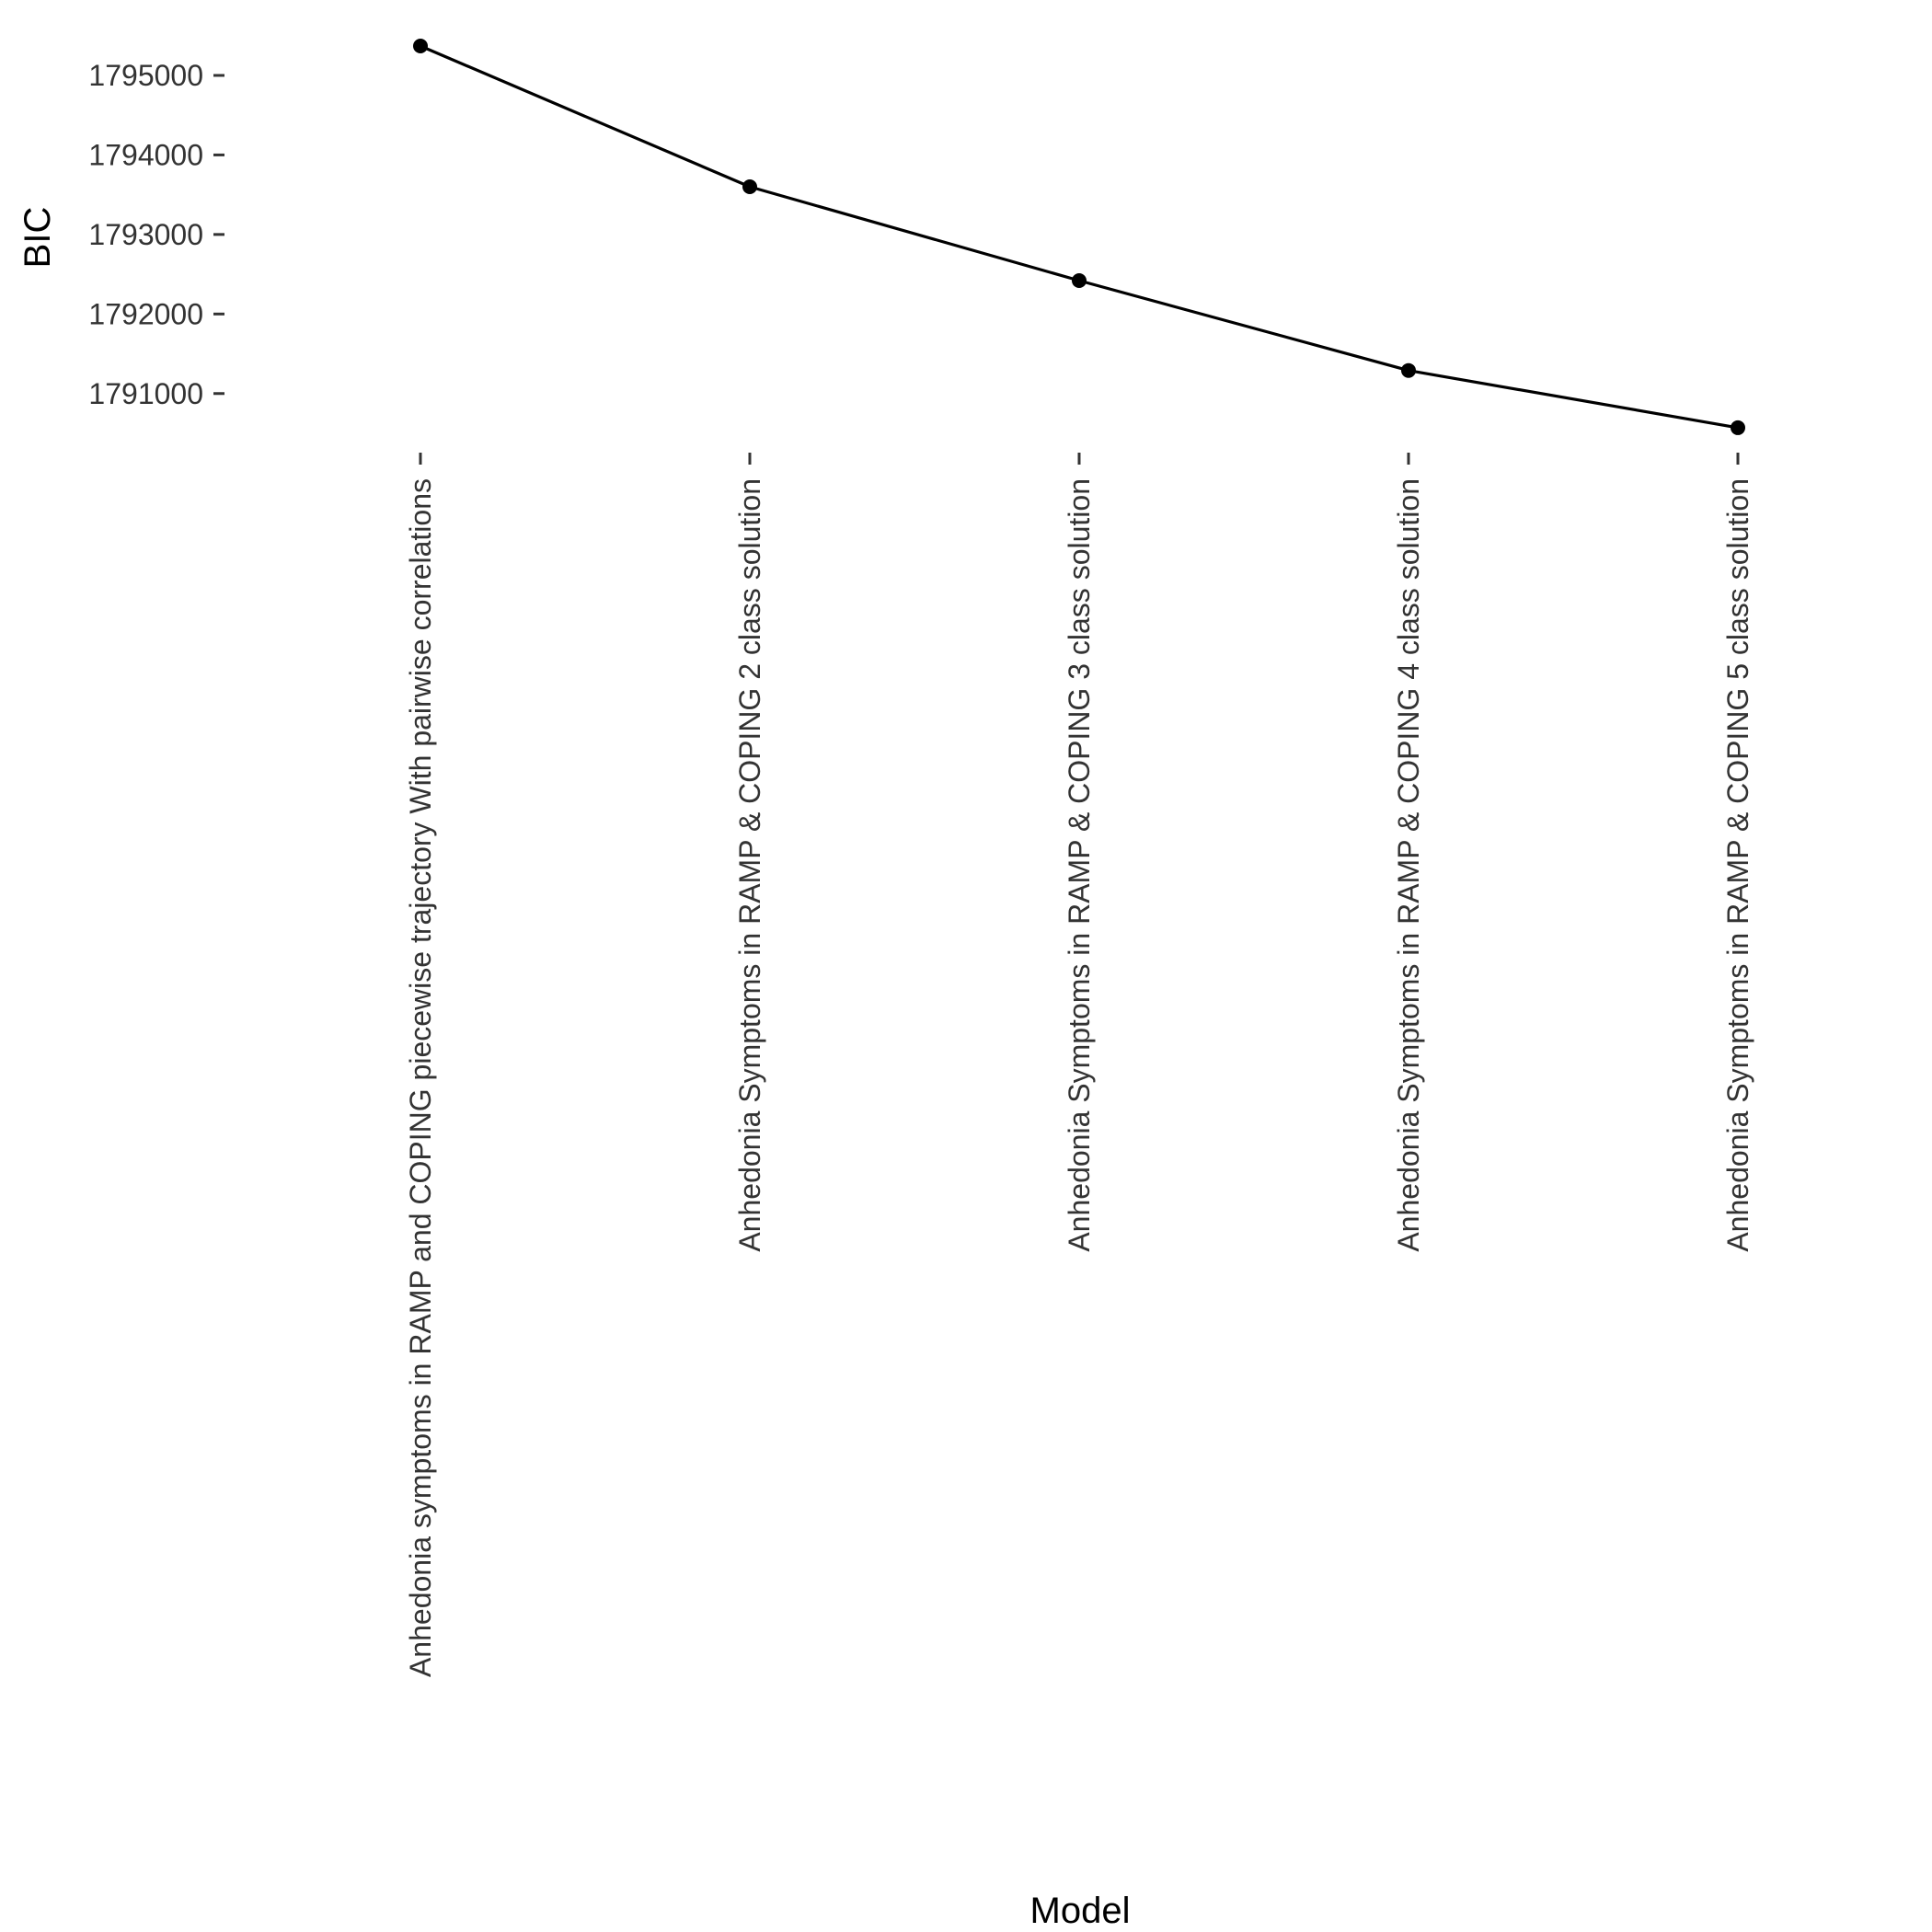 This screenshot has height=1932, width=1932. Describe the element at coordinates (145, 393) in the screenshot. I see `y-tick-label: 1791000` at that location.